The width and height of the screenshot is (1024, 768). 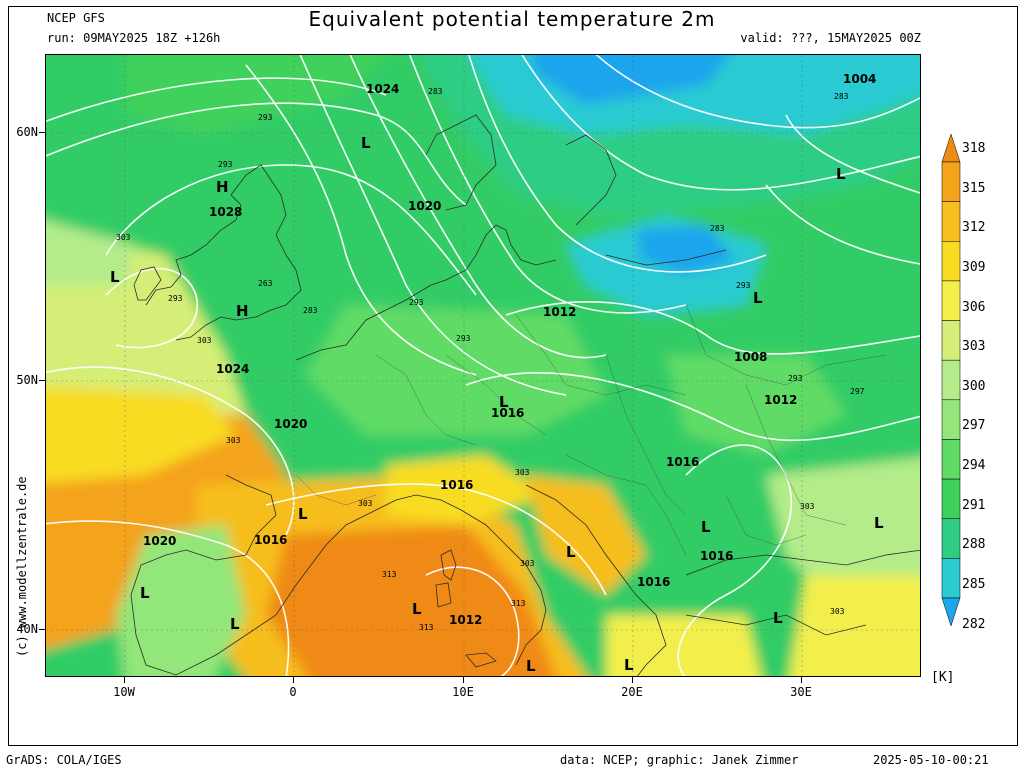 I want to click on lon-label: 10E, so click(x=463, y=692).